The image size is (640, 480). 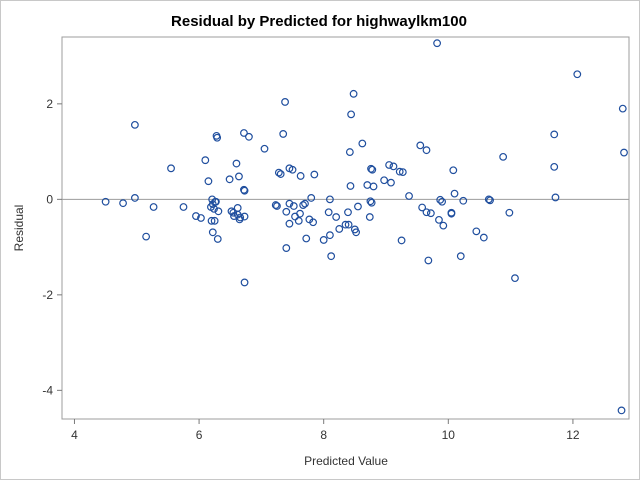 What do you see at coordinates (47, 390) in the screenshot?
I see `y-tick-label: -4` at bounding box center [47, 390].